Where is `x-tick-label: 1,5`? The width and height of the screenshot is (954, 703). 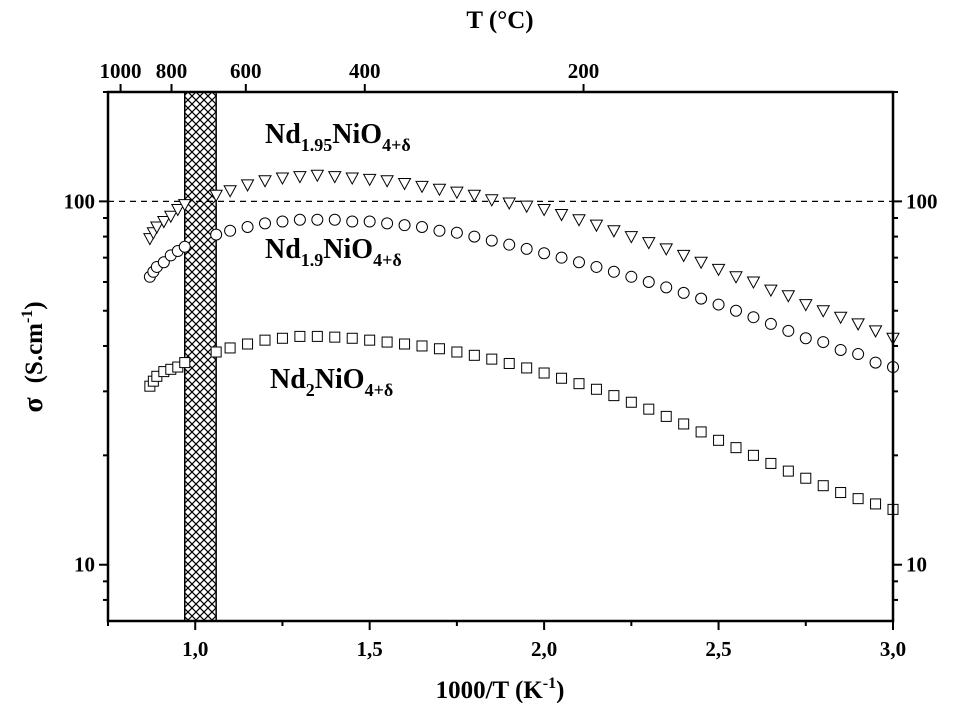
x-tick-label: 1,5 is located at coordinates (370, 649).